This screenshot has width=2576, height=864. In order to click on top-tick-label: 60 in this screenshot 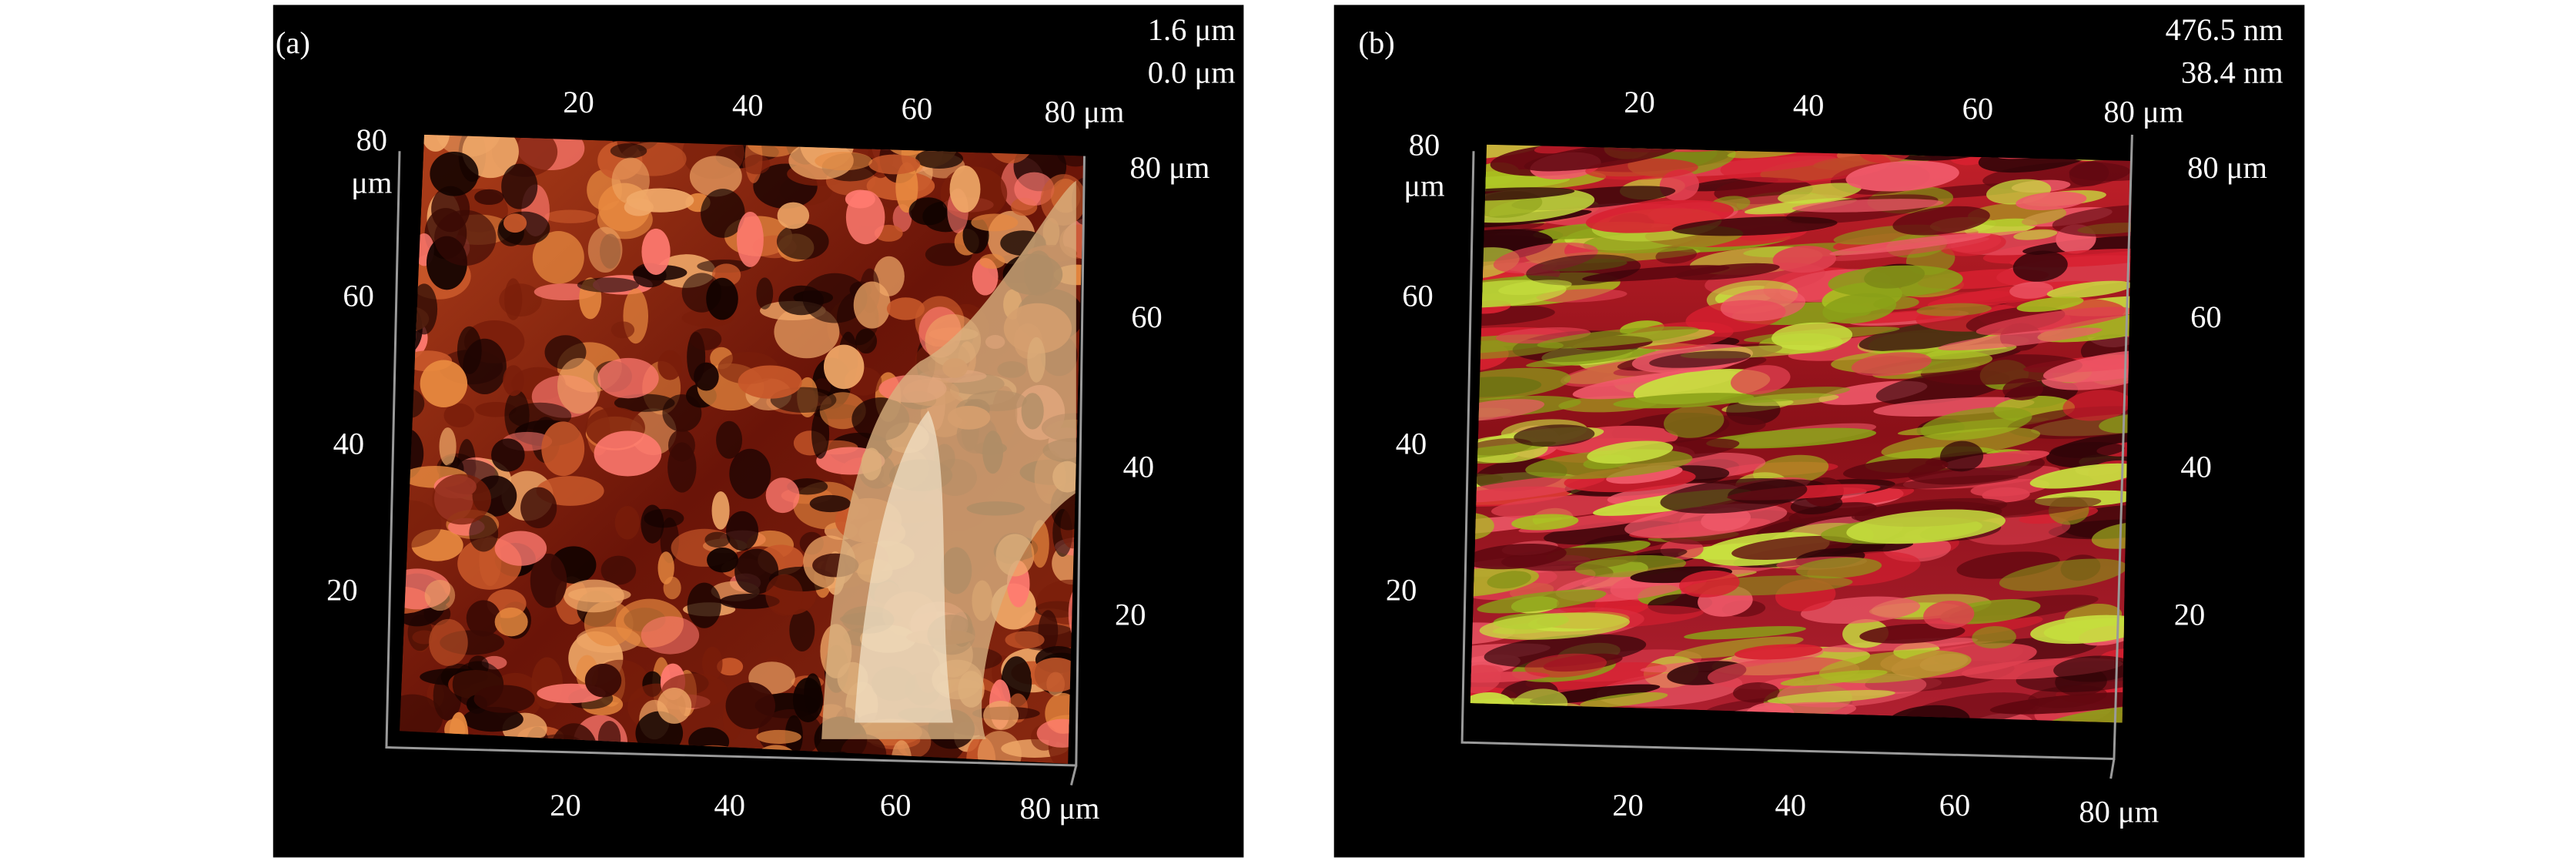, I will do `click(1978, 109)`.